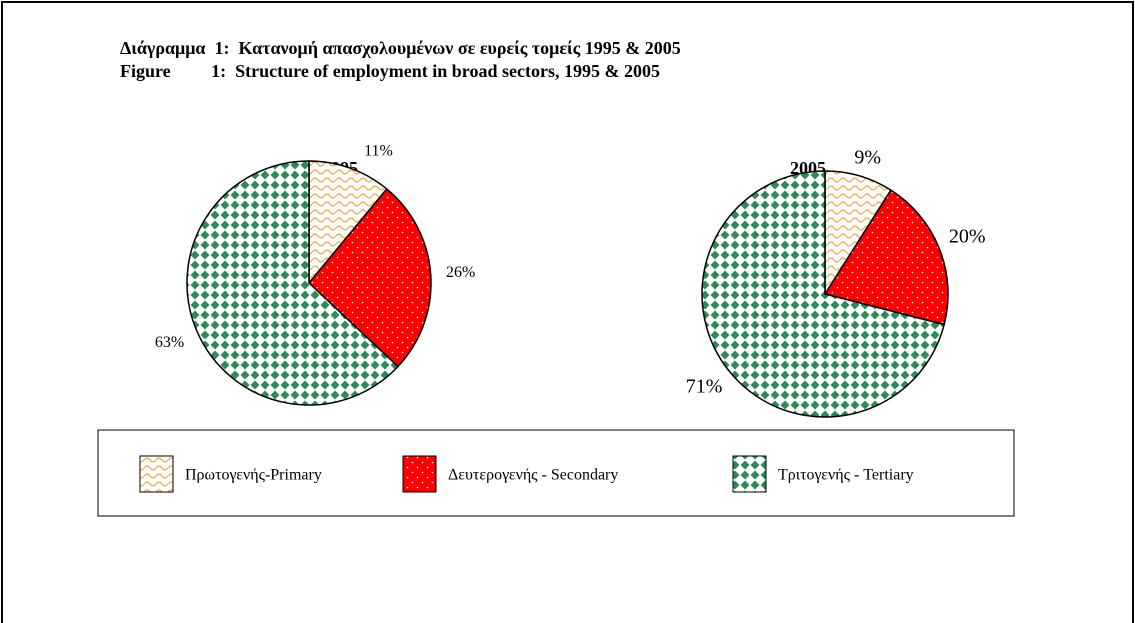 This screenshot has width=1135, height=623. What do you see at coordinates (704, 386) in the screenshot?
I see `data-label: 71%` at bounding box center [704, 386].